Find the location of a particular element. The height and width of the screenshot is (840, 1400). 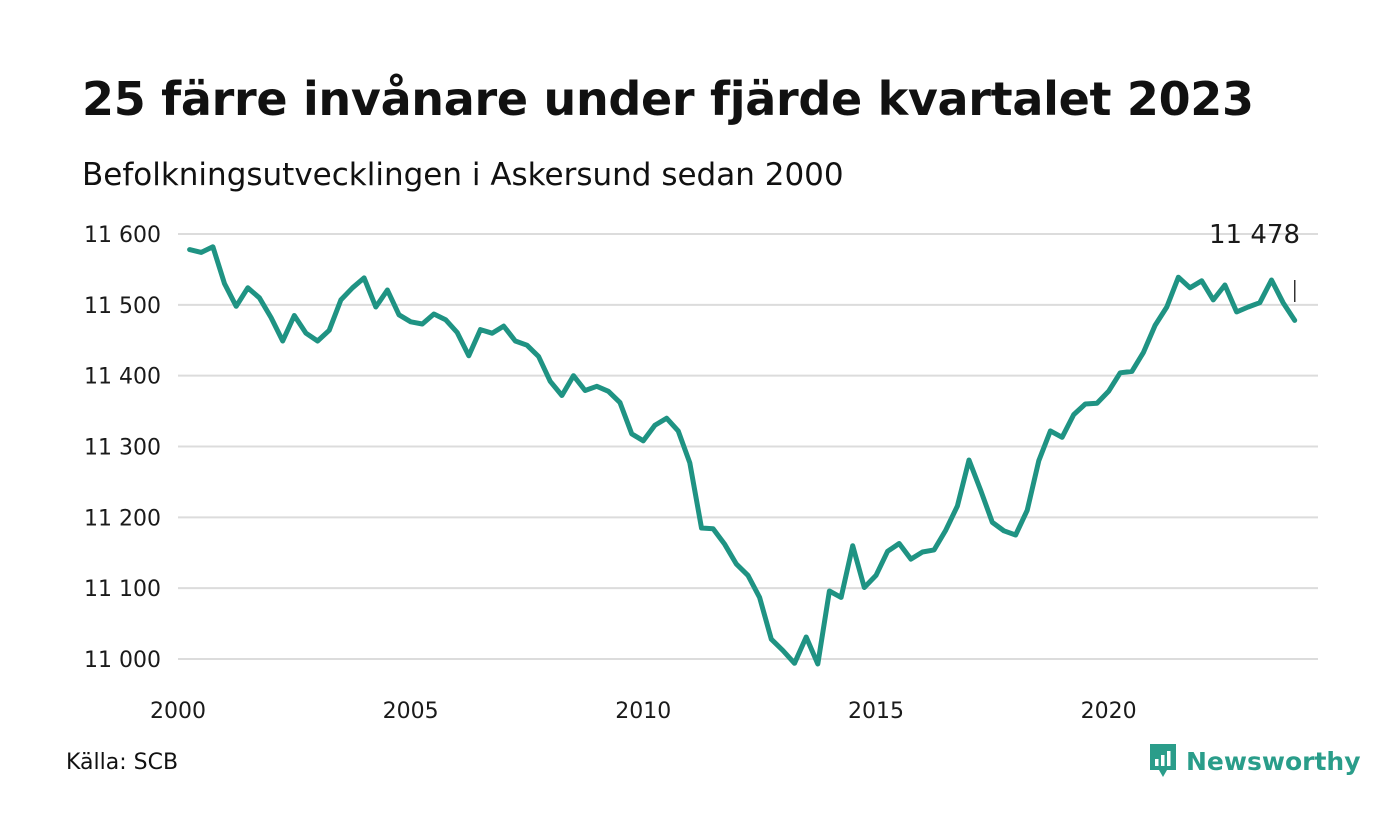

x-axis-ticks: 2000 2005 2010 2015 2020 is located at coordinates (643, 711).